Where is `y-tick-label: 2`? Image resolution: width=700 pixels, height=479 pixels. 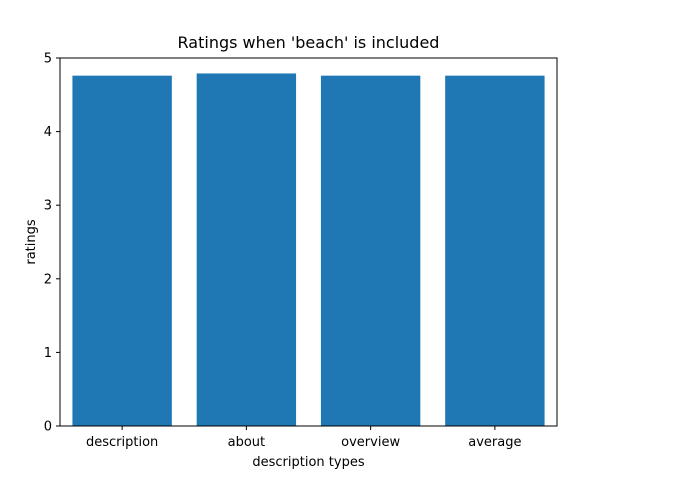
y-tick-label: 2 is located at coordinates (48, 279).